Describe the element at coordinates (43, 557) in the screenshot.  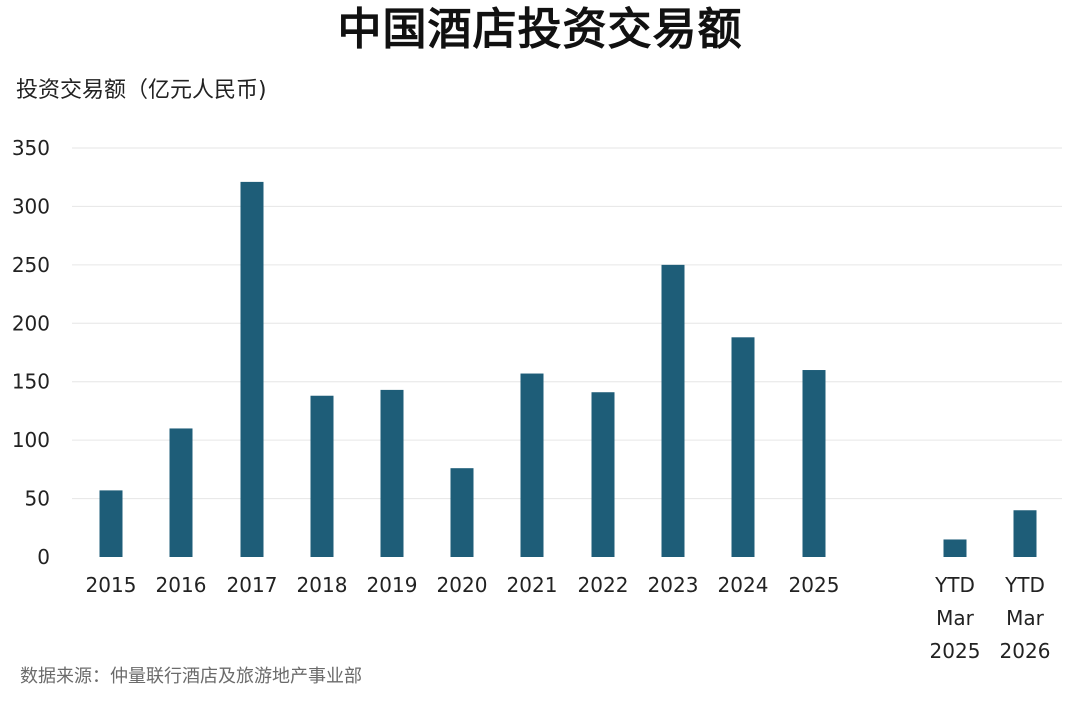
I see `y-tick-label: 0` at that location.